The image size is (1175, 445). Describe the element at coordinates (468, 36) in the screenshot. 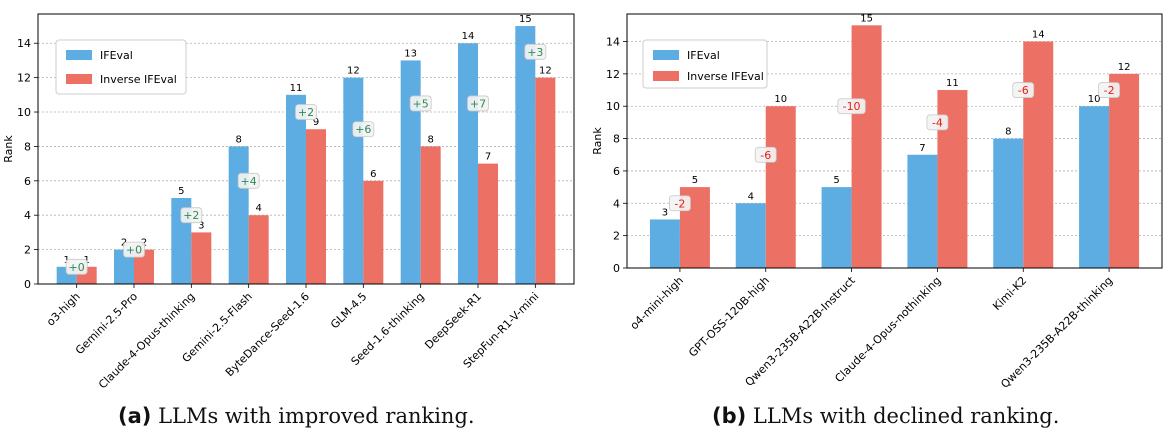

I see `data-label-ifeval: 14` at that location.